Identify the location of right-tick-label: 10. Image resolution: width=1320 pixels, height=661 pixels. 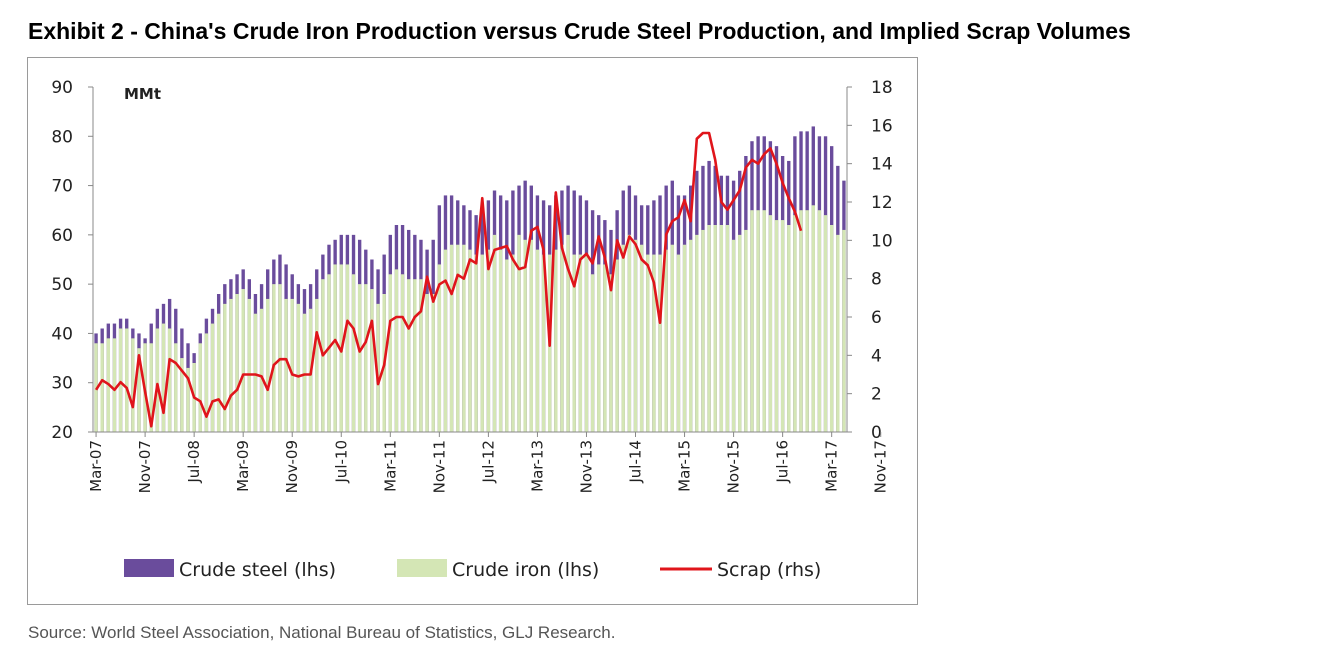
(882, 241).